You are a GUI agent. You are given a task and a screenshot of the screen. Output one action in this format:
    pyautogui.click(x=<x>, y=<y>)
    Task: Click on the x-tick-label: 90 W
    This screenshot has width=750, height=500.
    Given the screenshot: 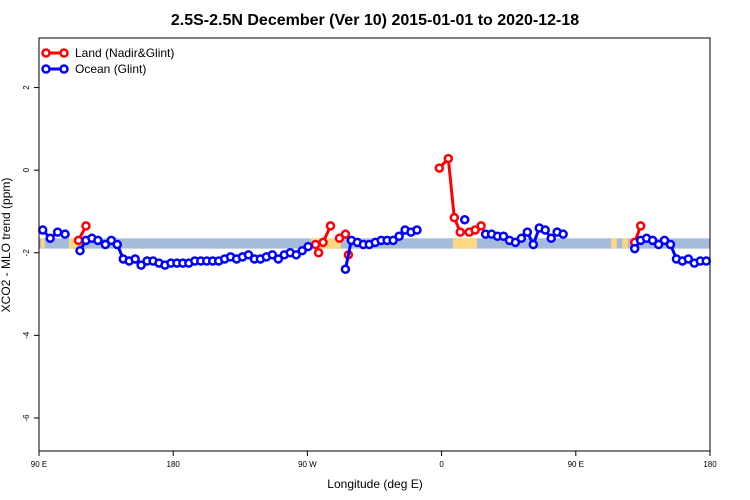 What is the action you would take?
    pyautogui.click(x=307, y=464)
    